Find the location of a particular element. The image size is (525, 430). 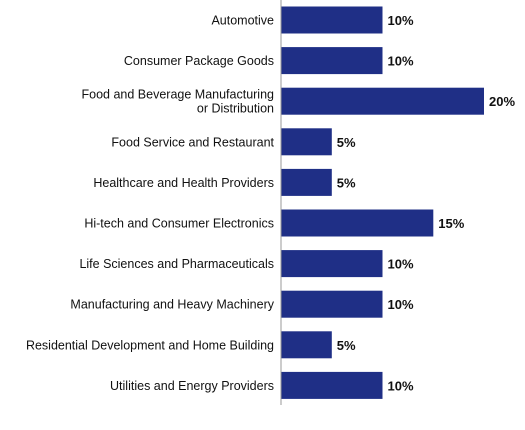

category-label: Manufacturing and Heavy Machinery is located at coordinates (172, 305).